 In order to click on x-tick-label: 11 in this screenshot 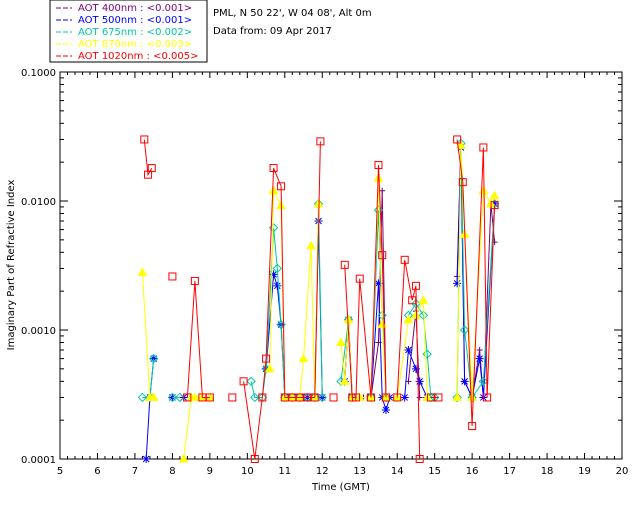, I will do `click(284, 471)`.